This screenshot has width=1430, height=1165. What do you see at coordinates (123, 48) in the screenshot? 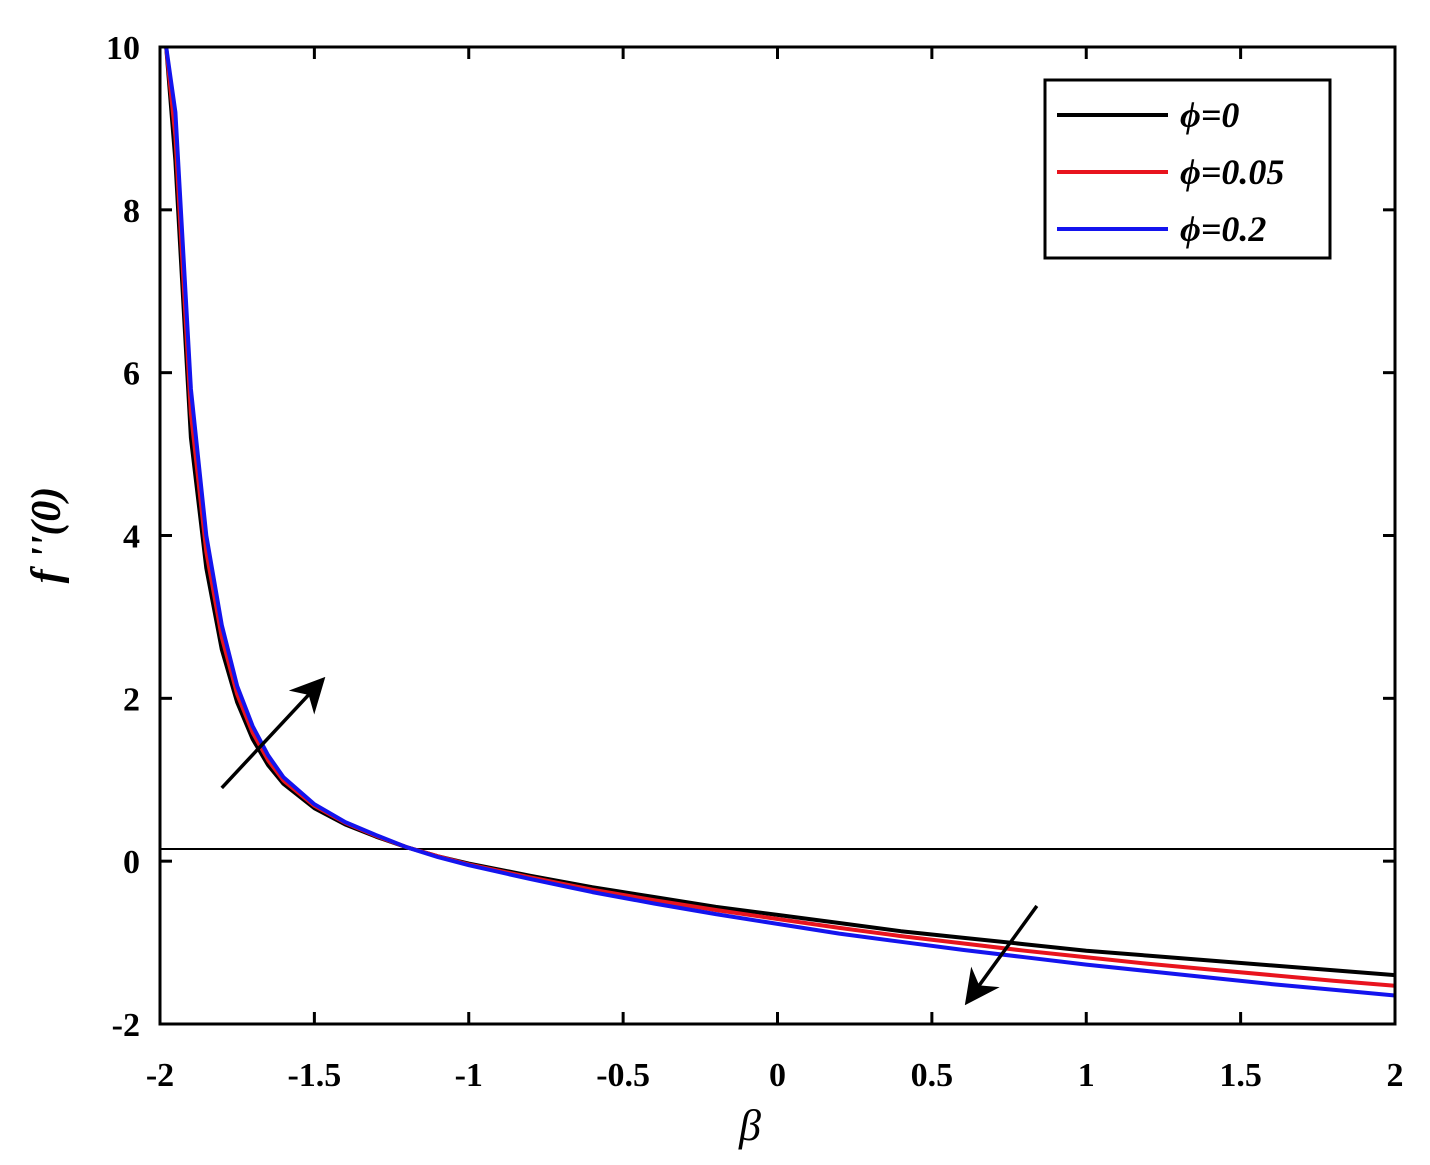
I see `y-tick-label: 10` at bounding box center [123, 48].